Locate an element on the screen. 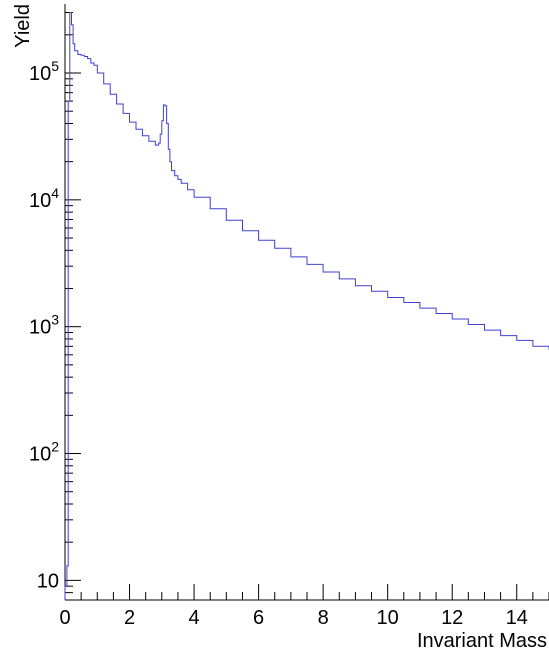 The width and height of the screenshot is (549, 657). x-tick-label: 14 is located at coordinates (517, 618).